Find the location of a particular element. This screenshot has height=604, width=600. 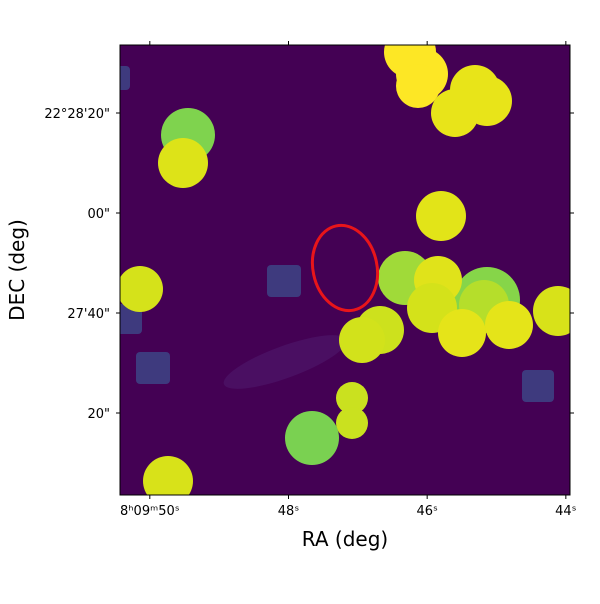

x-tick-label: 48ˢ is located at coordinates (289, 511).